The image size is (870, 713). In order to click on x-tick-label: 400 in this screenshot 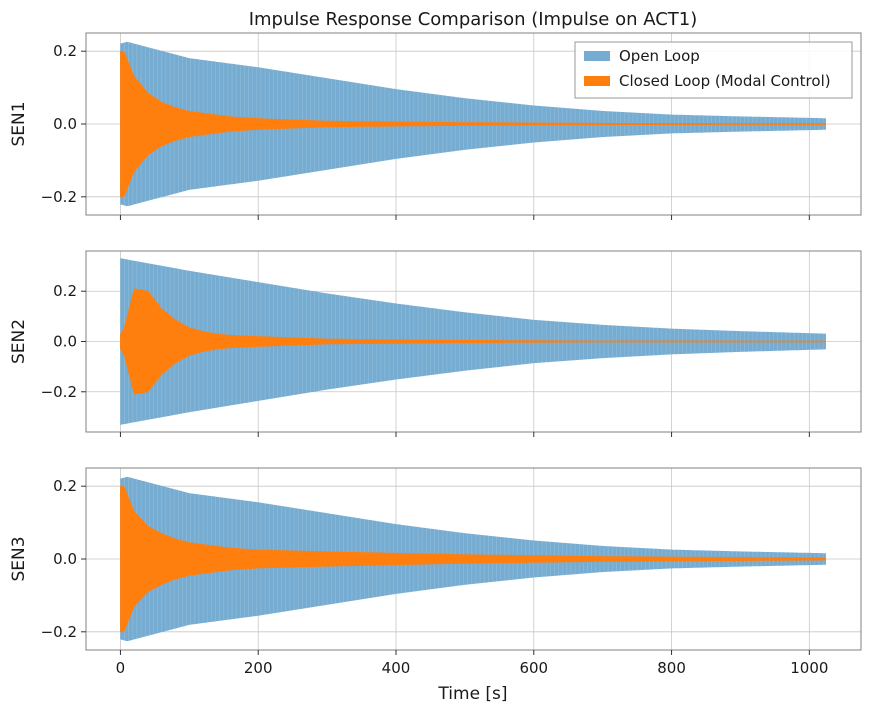, I will do `click(396, 668)`.